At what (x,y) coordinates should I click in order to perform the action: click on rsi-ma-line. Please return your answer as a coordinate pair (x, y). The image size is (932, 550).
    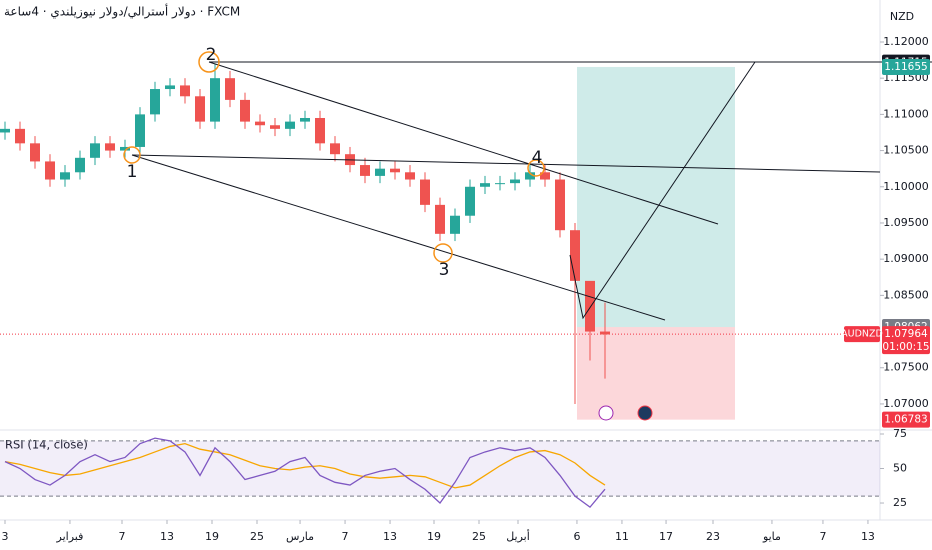
    Looking at the image, I should click on (305, 465).